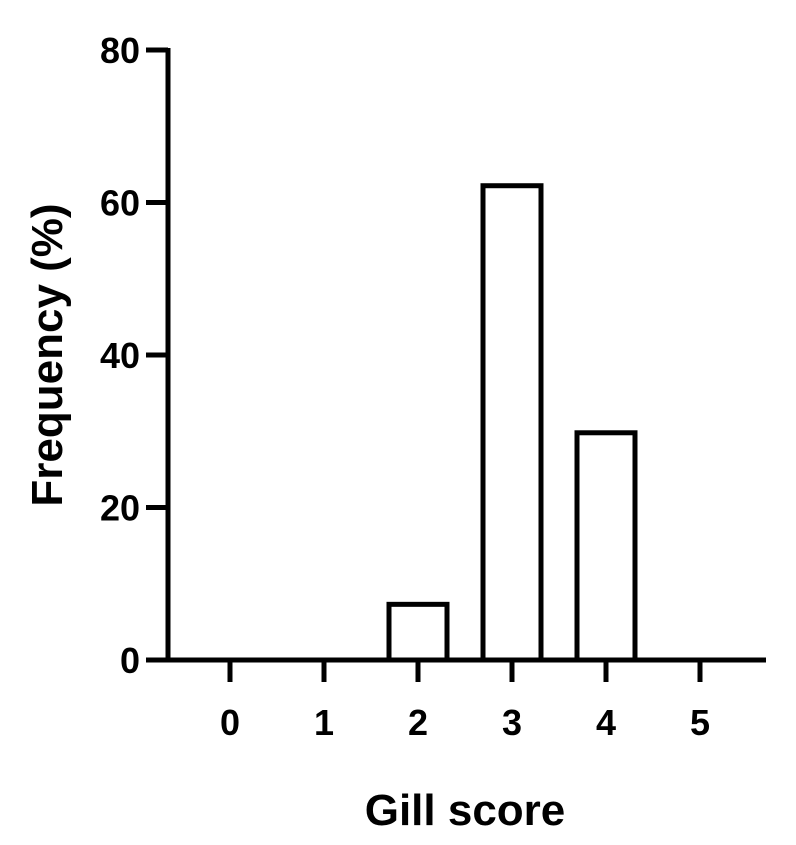 The height and width of the screenshot is (845, 796). Describe the element at coordinates (120, 355) in the screenshot. I see `y-tick-label: 40` at that location.